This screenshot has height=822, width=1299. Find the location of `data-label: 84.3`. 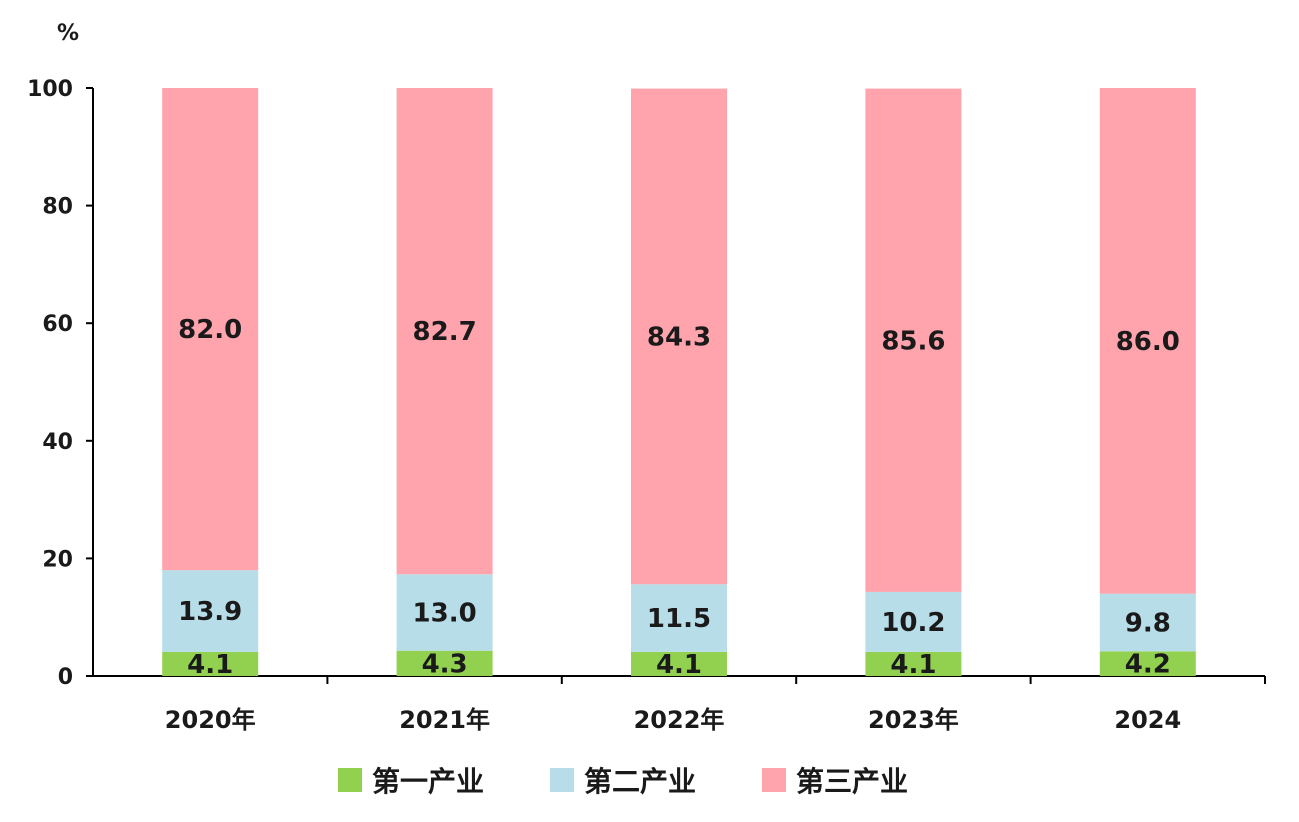

data-label: 84.3 is located at coordinates (679, 337).